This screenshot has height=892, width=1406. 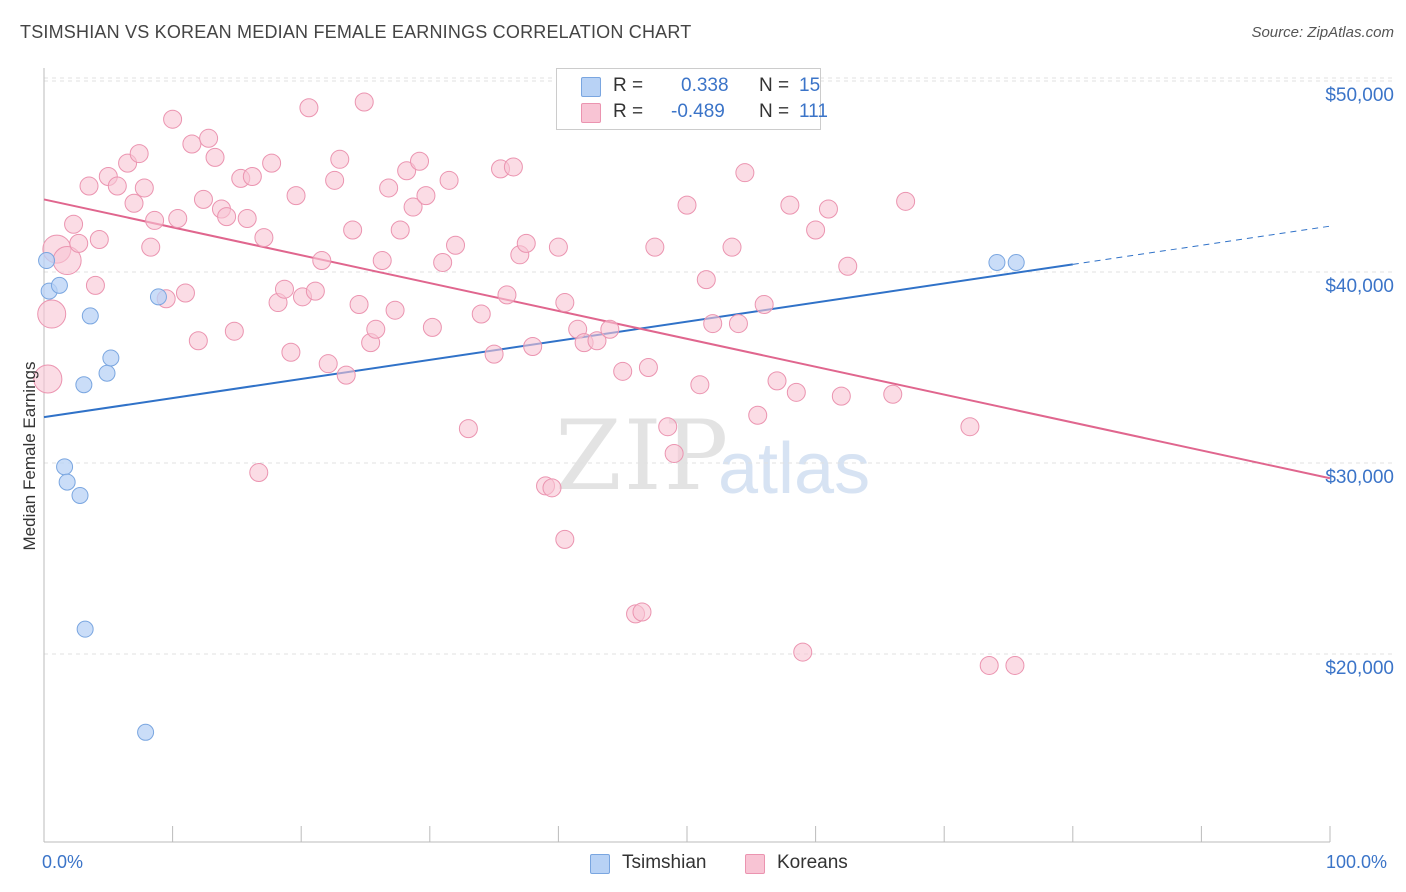 What do you see at coordinates (692, 99) in the screenshot?
I see `stats-legend: R = 0.338 N = 15 R = -0.489 N = 111` at bounding box center [692, 99].